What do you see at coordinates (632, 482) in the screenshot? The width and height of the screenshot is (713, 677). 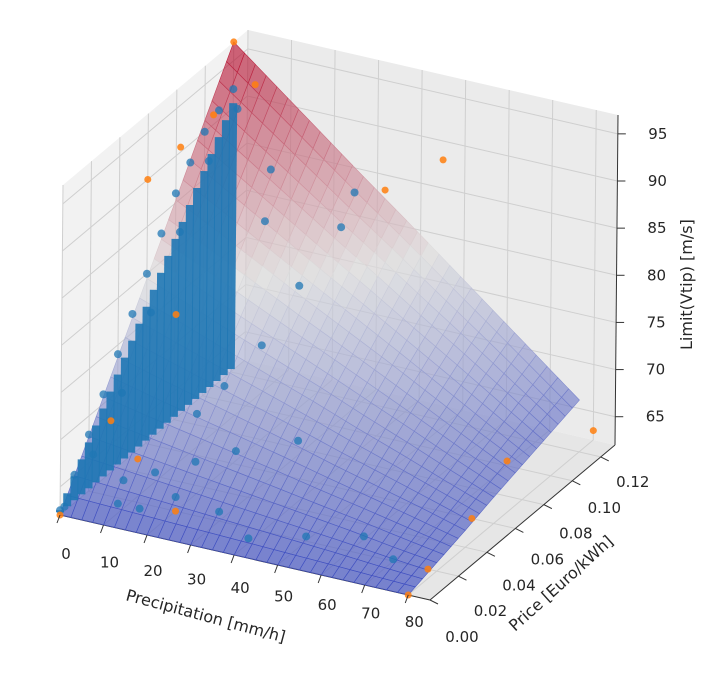 I see `y-tick-label: 0.12` at bounding box center [632, 482].